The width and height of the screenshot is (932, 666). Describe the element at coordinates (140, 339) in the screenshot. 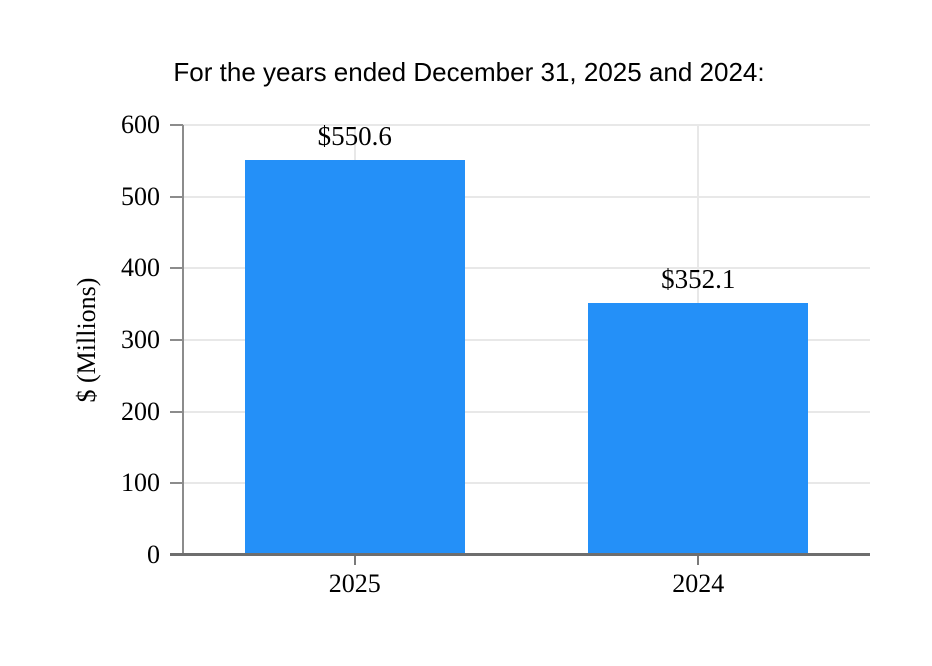

I see `y-tick-label: 300` at that location.